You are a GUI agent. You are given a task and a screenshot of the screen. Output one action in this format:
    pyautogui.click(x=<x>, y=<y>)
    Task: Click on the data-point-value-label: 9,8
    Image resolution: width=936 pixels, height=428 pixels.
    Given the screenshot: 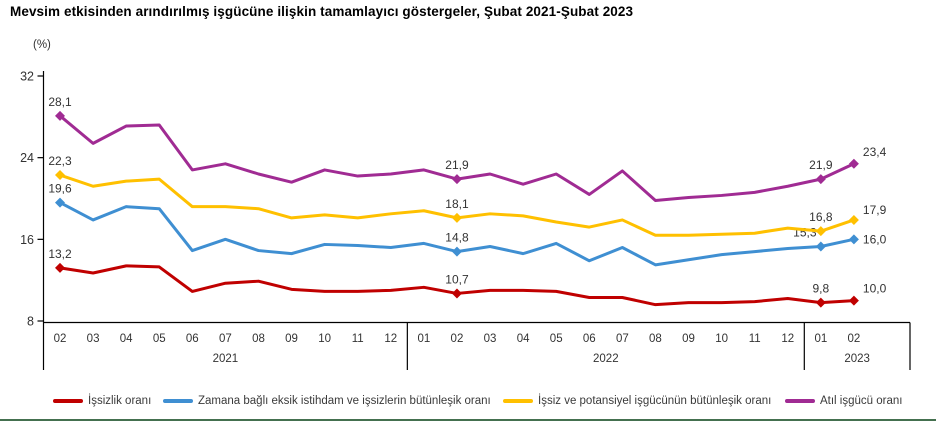 What is the action you would take?
    pyautogui.click(x=820, y=289)
    